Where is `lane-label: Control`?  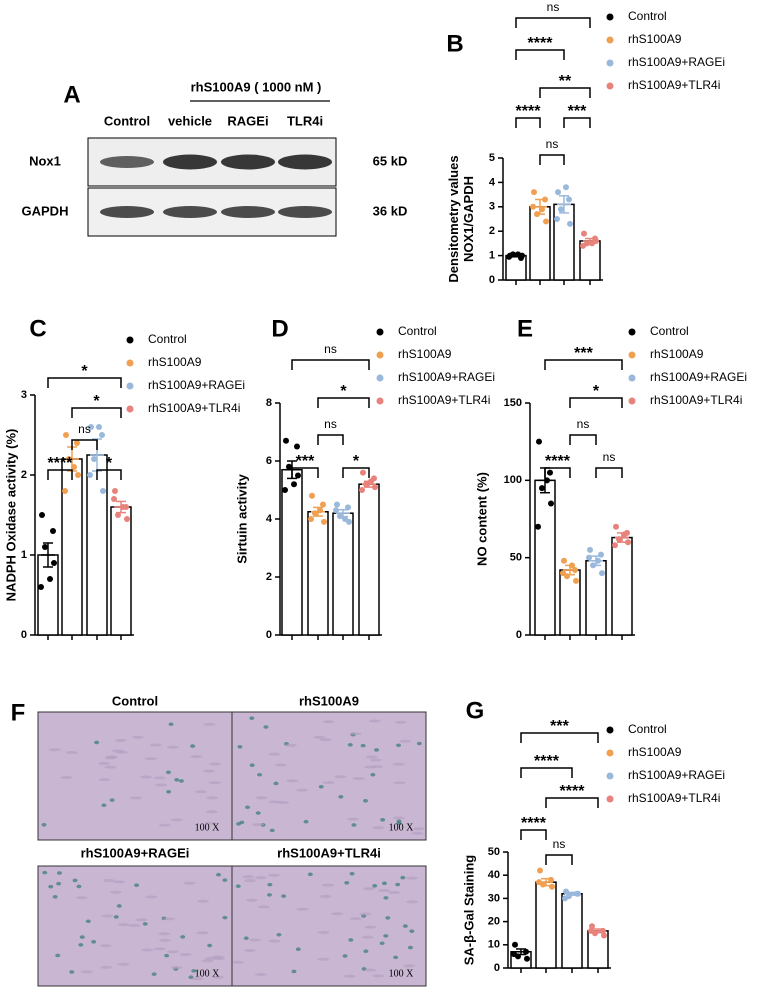 lane-label: Control is located at coordinates (127, 120).